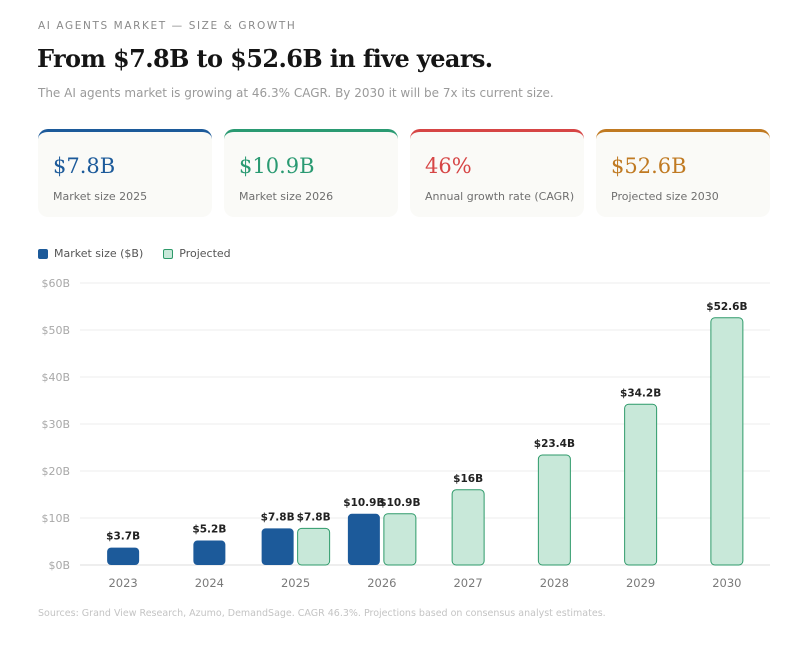 The height and width of the screenshot is (647, 808). What do you see at coordinates (286, 196) in the screenshot?
I see `stat-label: Market size 2026` at bounding box center [286, 196].